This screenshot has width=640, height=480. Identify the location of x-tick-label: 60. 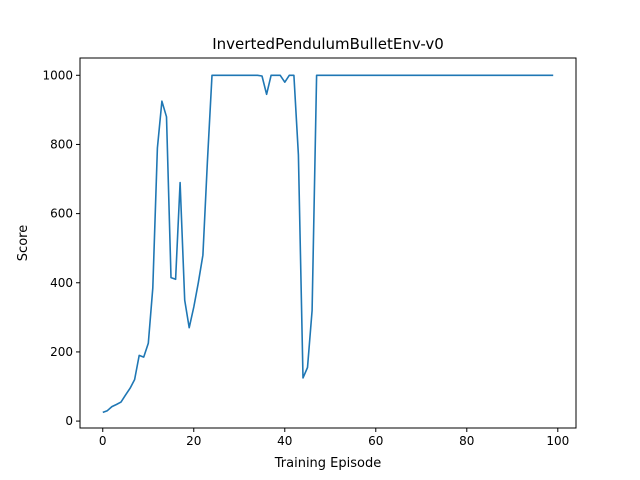
(375, 441).